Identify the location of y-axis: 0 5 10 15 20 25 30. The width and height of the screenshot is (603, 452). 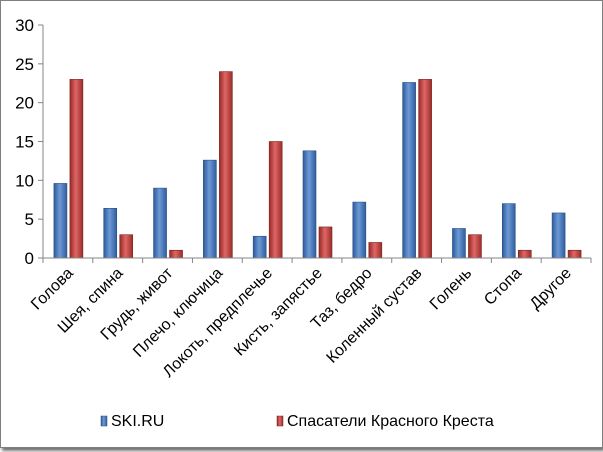
(29, 142).